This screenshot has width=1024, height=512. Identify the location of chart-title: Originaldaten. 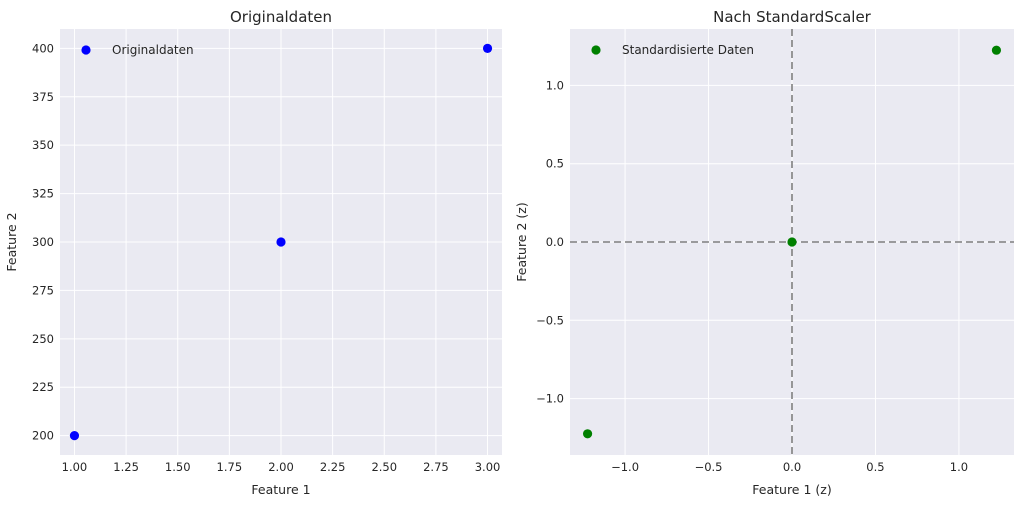
(281, 17).